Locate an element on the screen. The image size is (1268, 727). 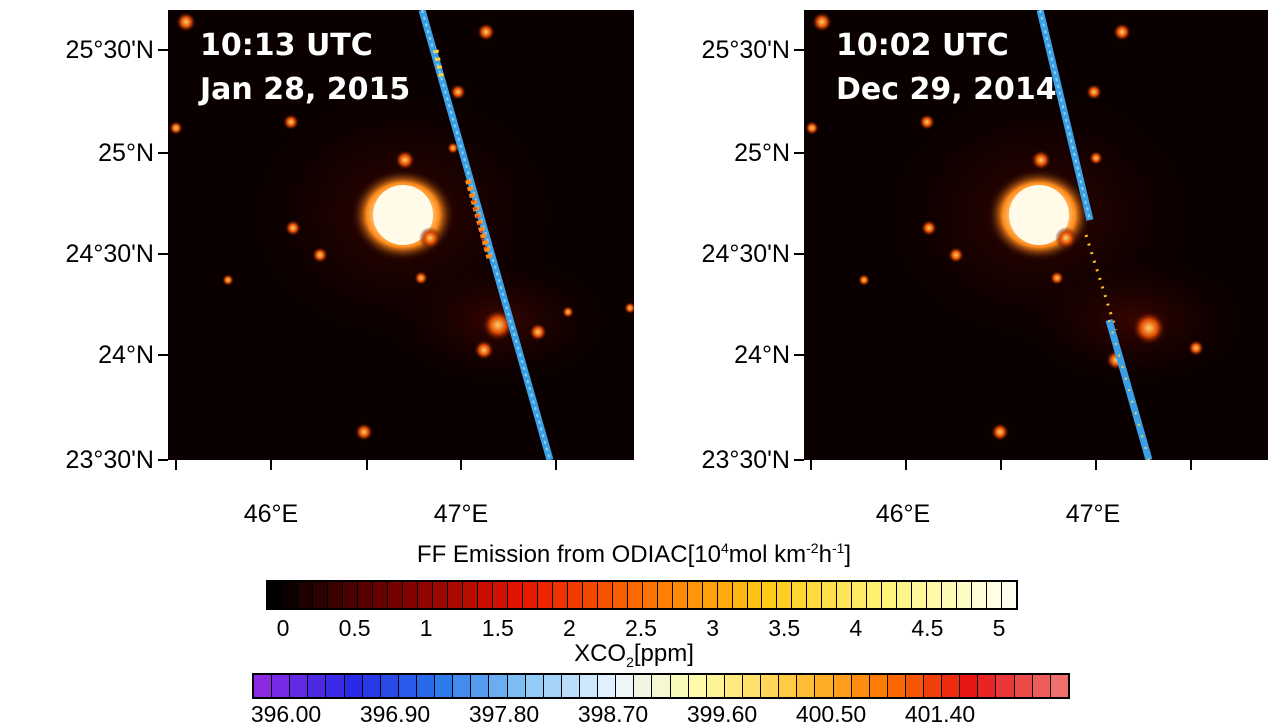
lat-label: 24°N is located at coordinates (126, 355).